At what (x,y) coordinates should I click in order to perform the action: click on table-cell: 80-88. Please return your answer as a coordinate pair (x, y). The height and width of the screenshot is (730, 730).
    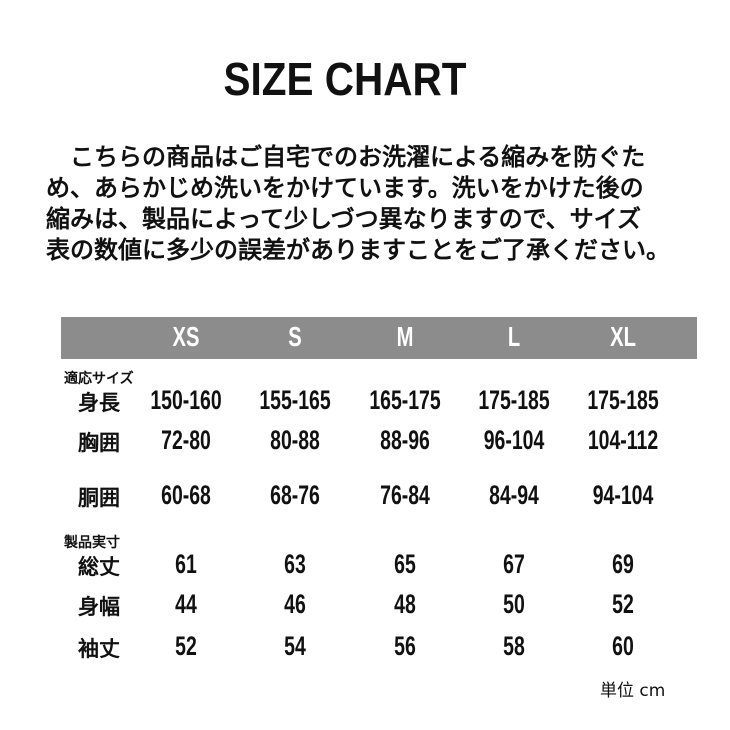
    Looking at the image, I should click on (295, 440).